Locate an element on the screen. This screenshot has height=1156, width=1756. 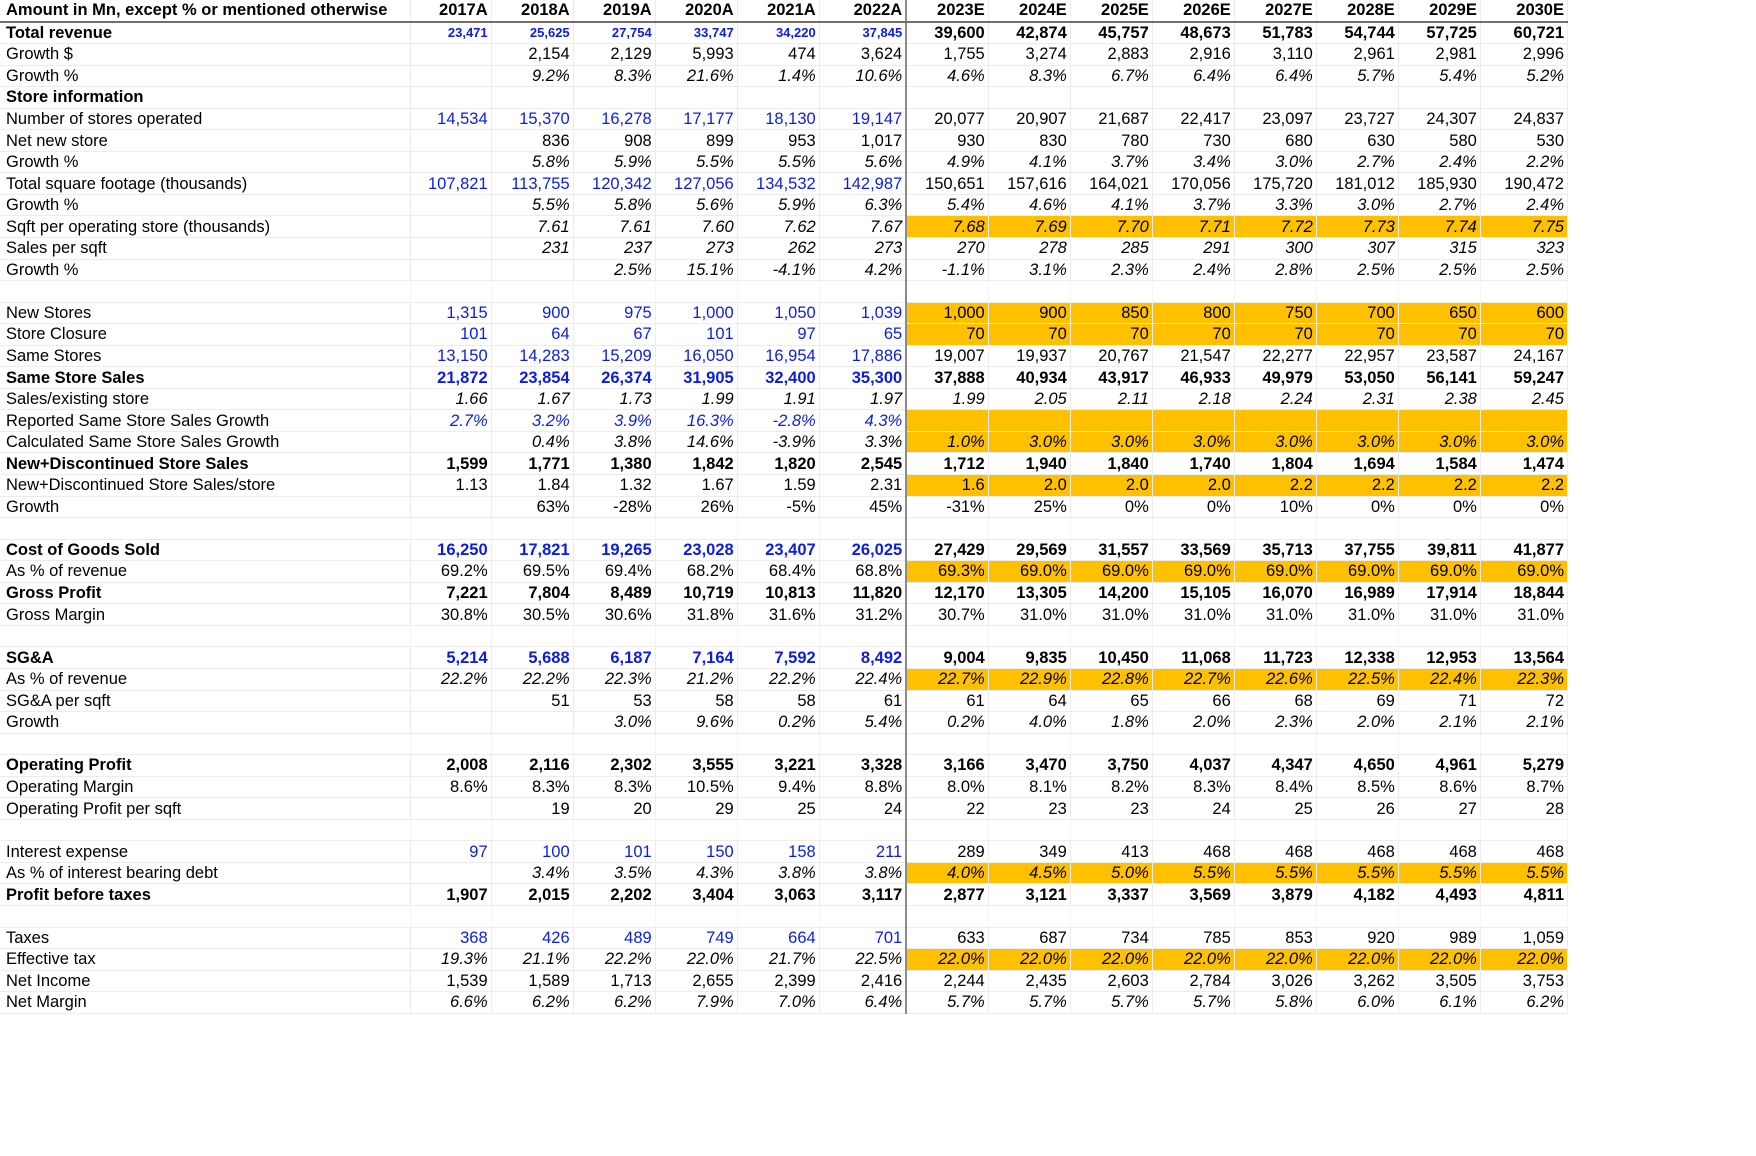
value-cell: 17,886 is located at coordinates (863, 356).